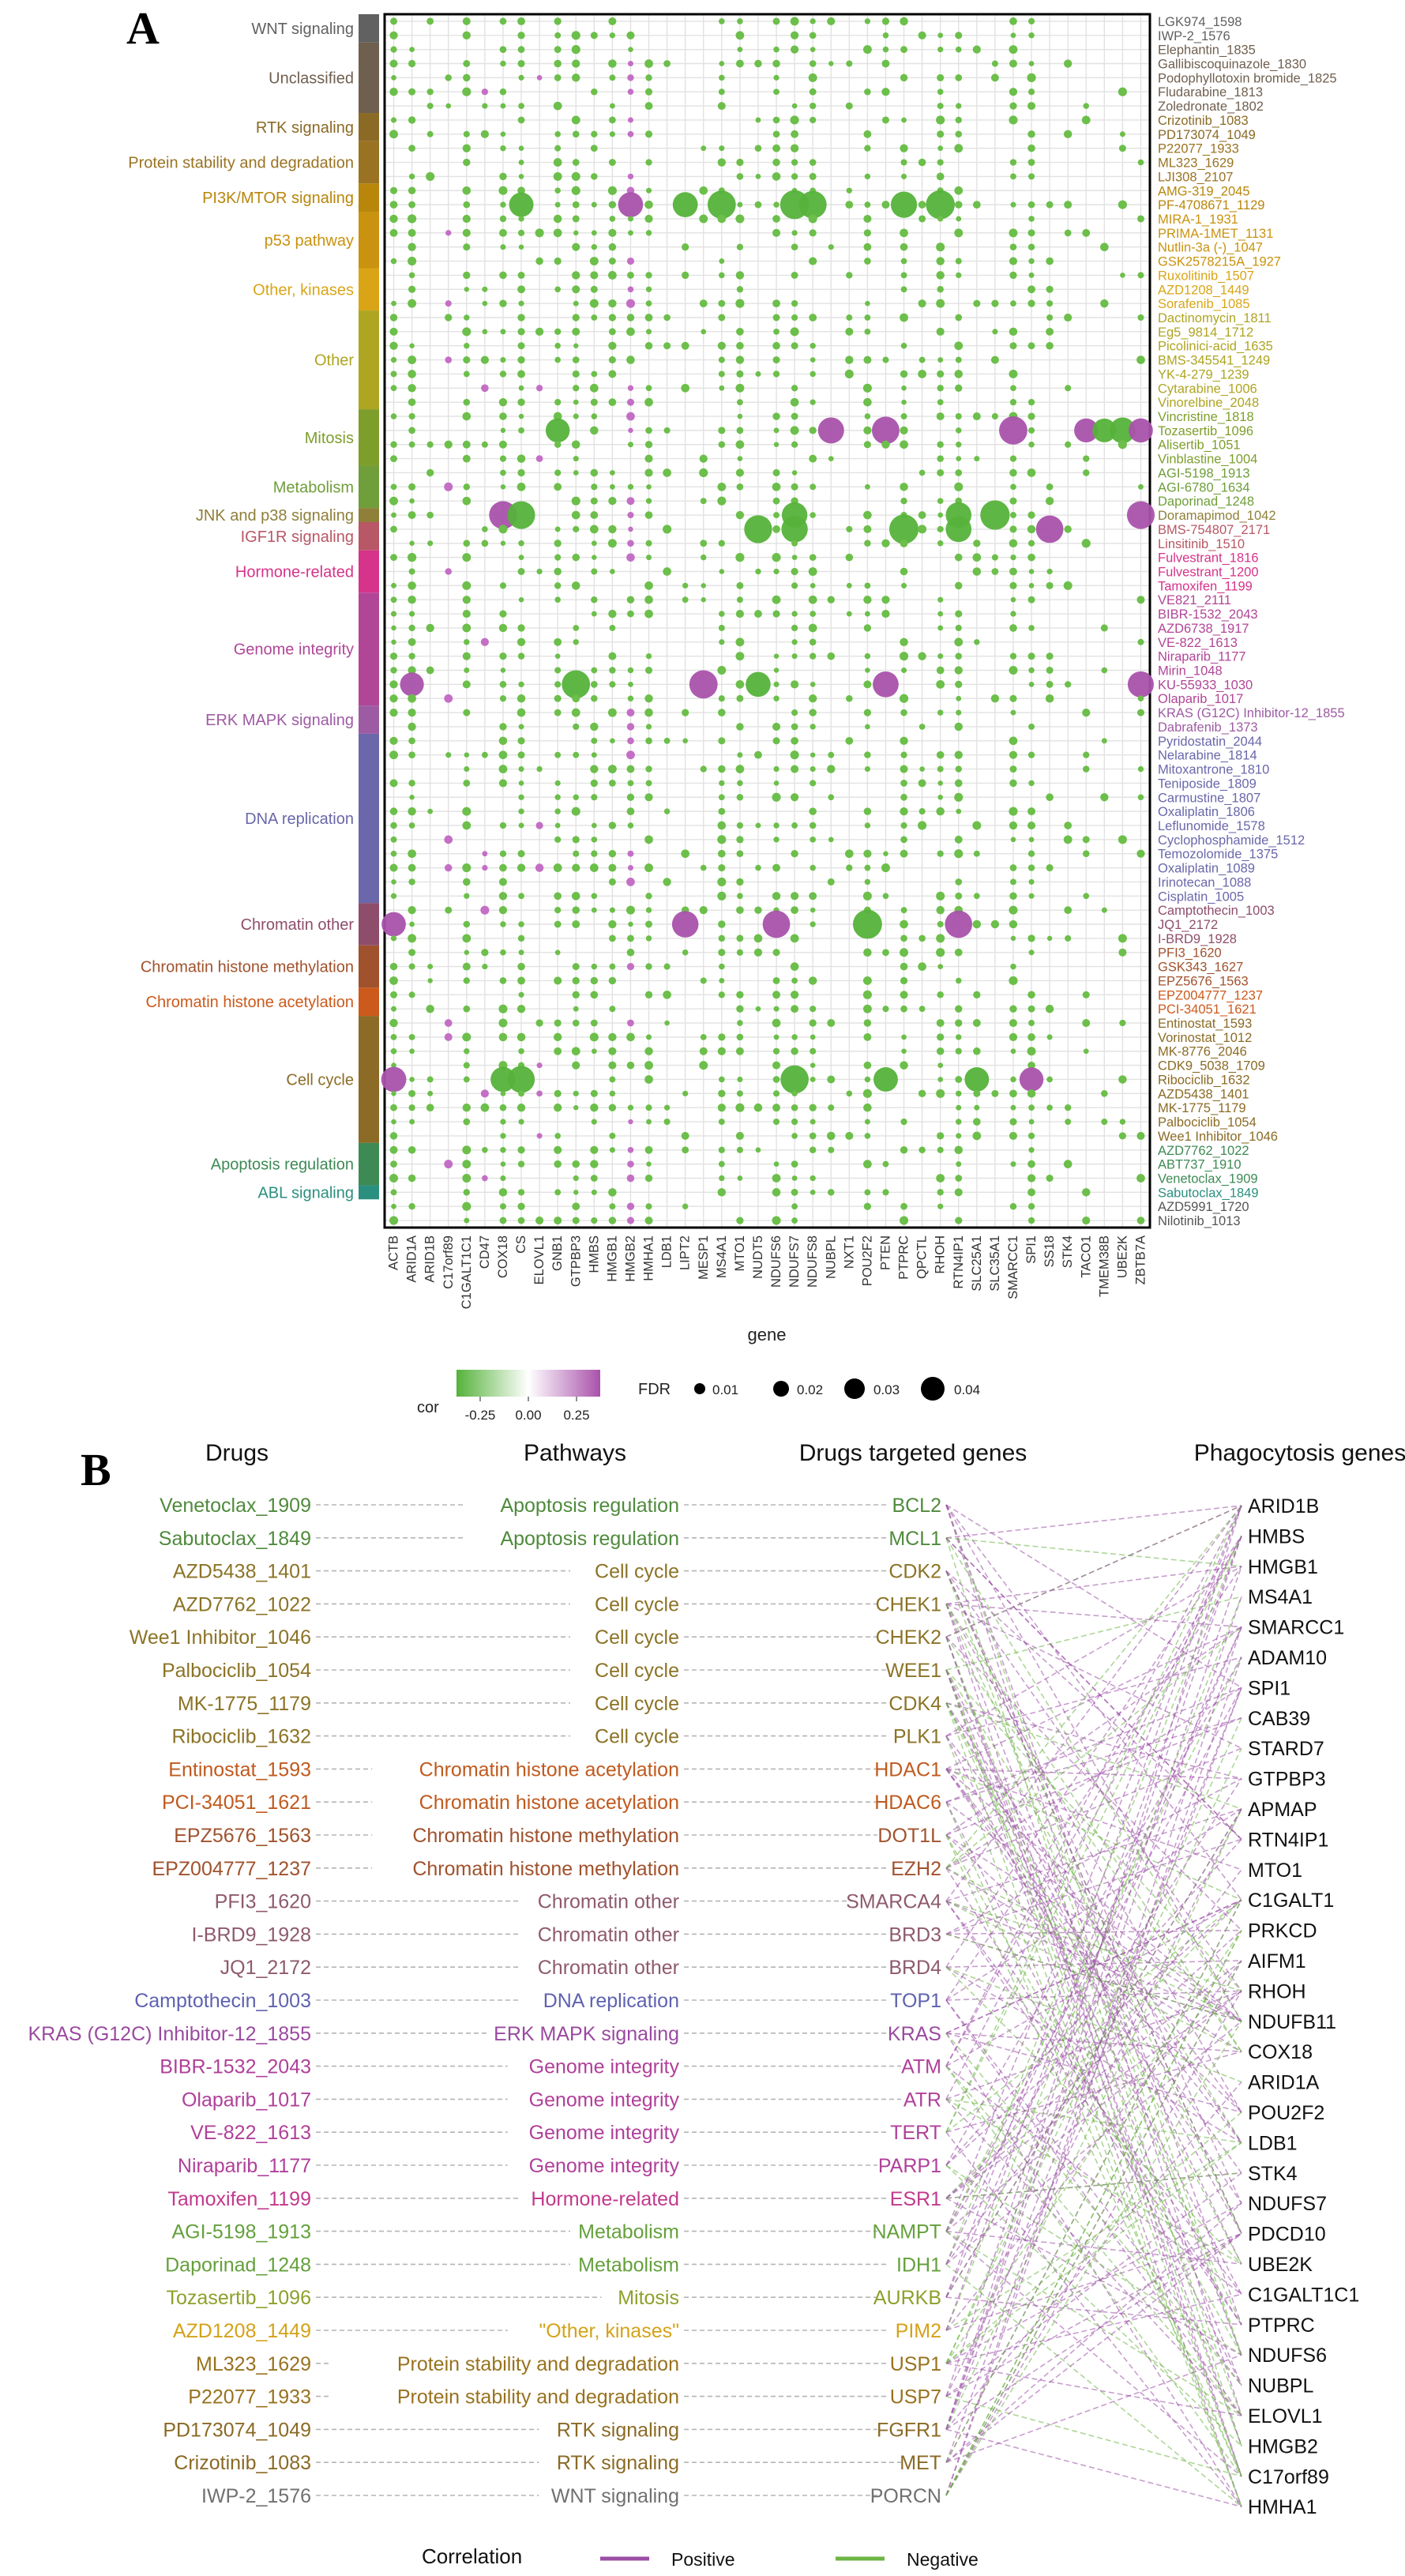  Describe the element at coordinates (758, 1257) in the screenshot. I see `gene-label: NUDT5` at that location.